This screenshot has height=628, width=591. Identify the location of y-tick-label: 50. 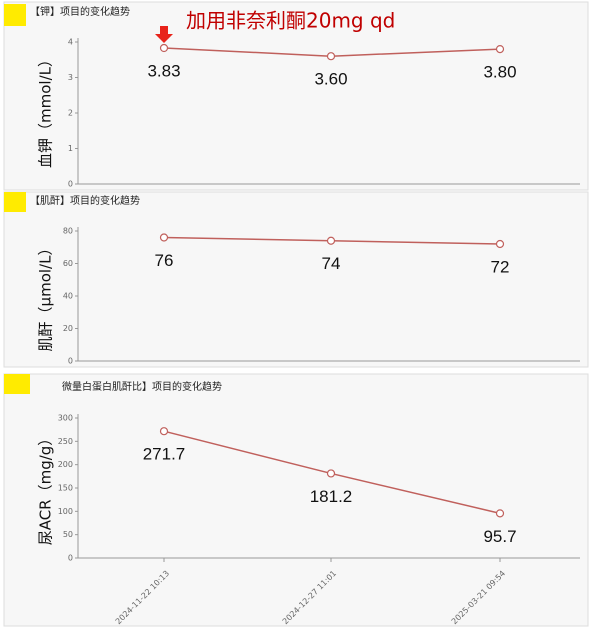
(68, 534).